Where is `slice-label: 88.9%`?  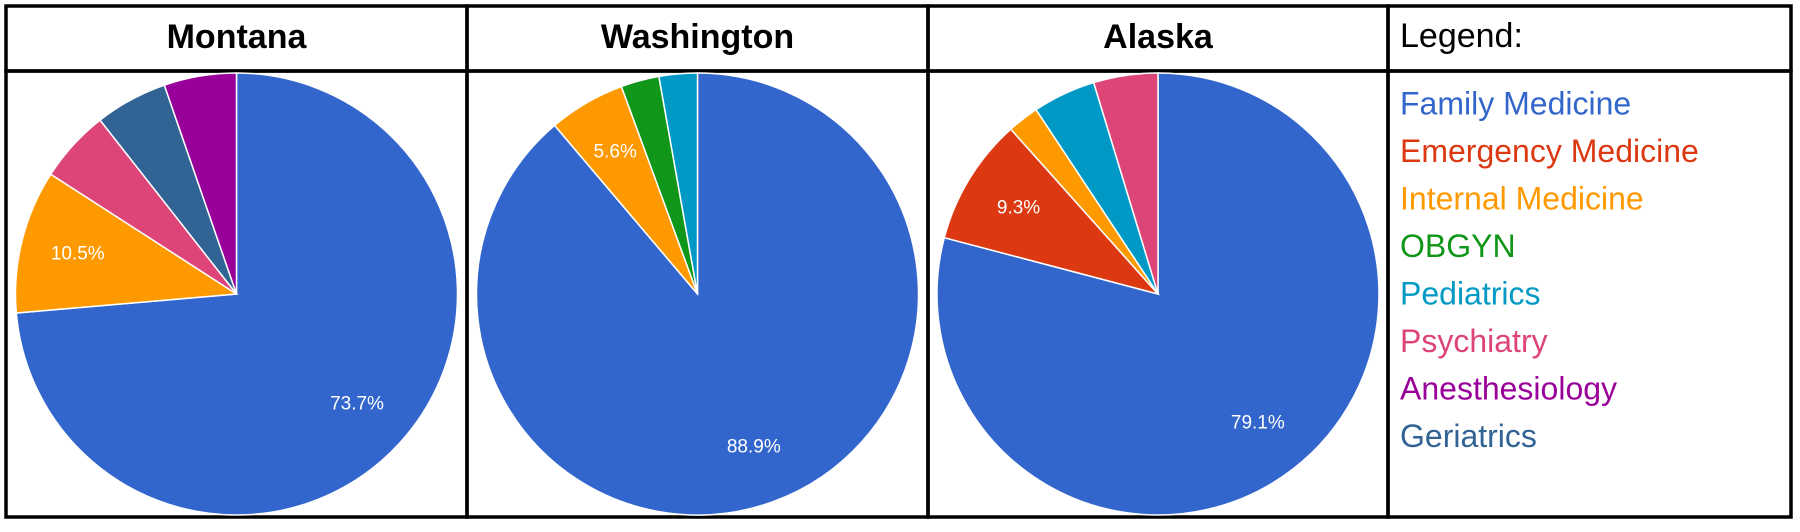 slice-label: 88.9% is located at coordinates (754, 447).